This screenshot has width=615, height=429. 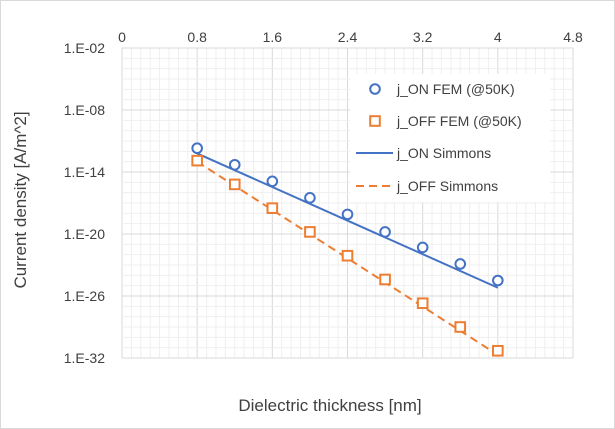 What do you see at coordinates (455, 89) in the screenshot?
I see `legend-label: j_ON FEM (@50K)` at bounding box center [455, 89].